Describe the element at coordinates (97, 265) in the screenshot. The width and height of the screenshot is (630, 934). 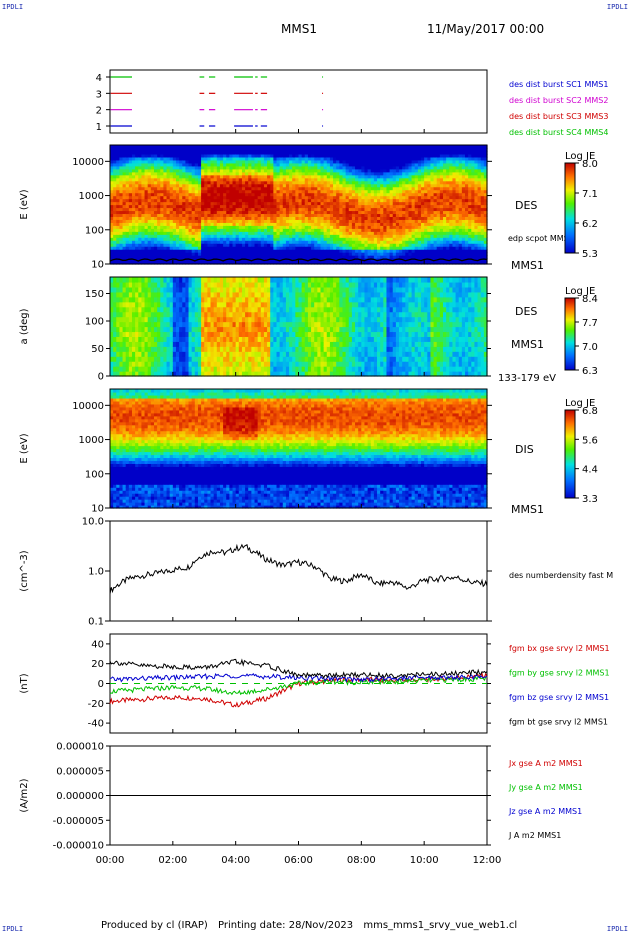
I see `des-energy-ytick-label: 10` at that location.